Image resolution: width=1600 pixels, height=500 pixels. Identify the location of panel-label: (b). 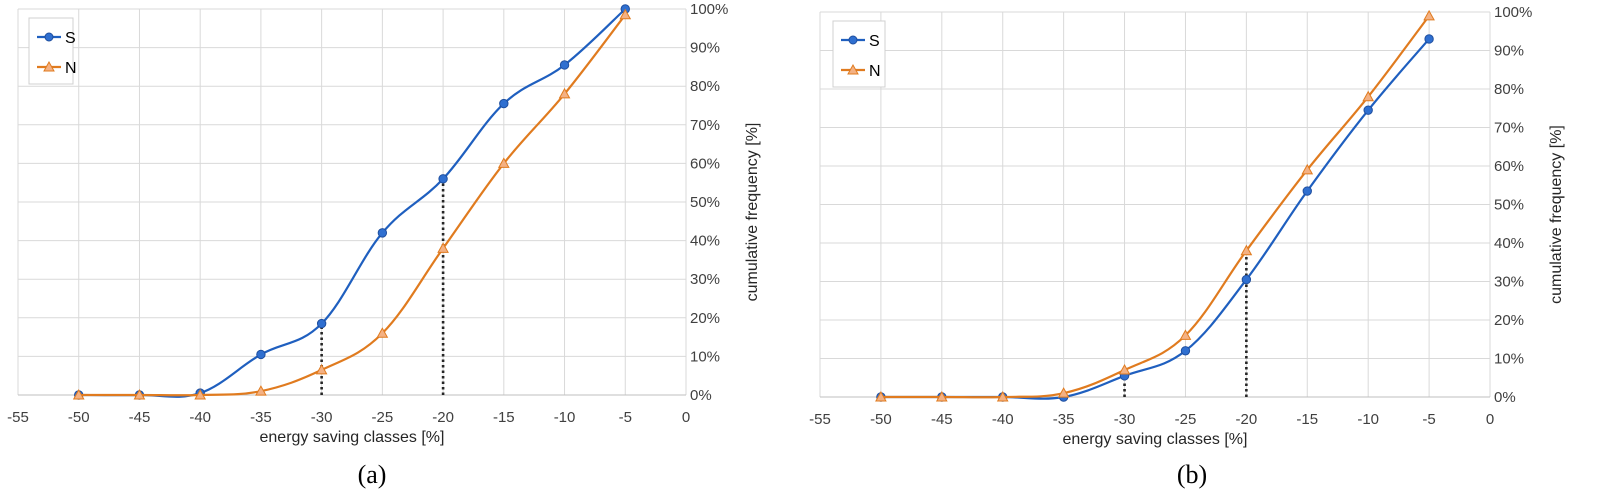
(1192, 474).